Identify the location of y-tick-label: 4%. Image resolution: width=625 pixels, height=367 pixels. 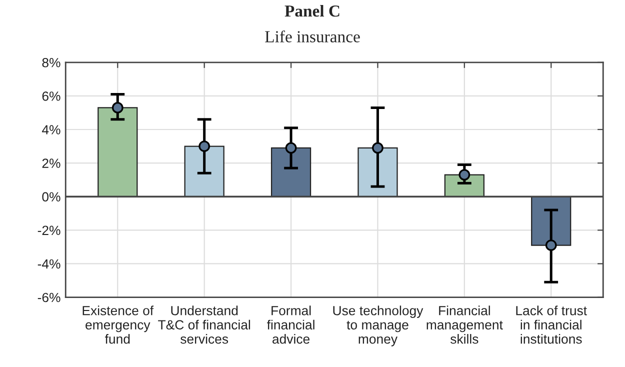
(51, 129).